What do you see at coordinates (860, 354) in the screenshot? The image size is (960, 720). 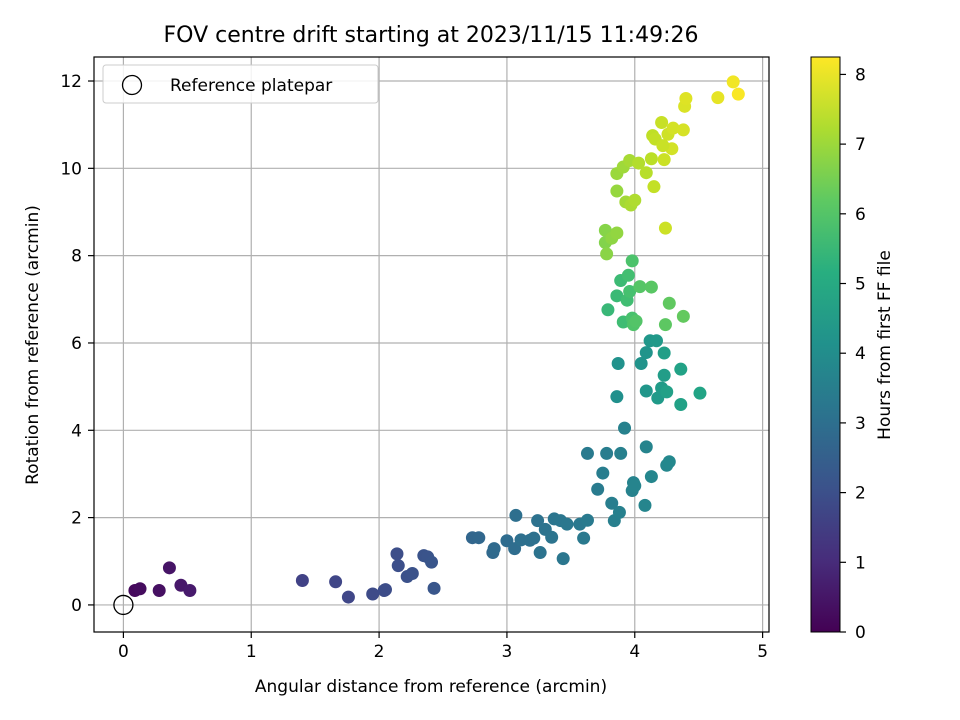 I see `colorbar-tick-label: 4` at bounding box center [860, 354].